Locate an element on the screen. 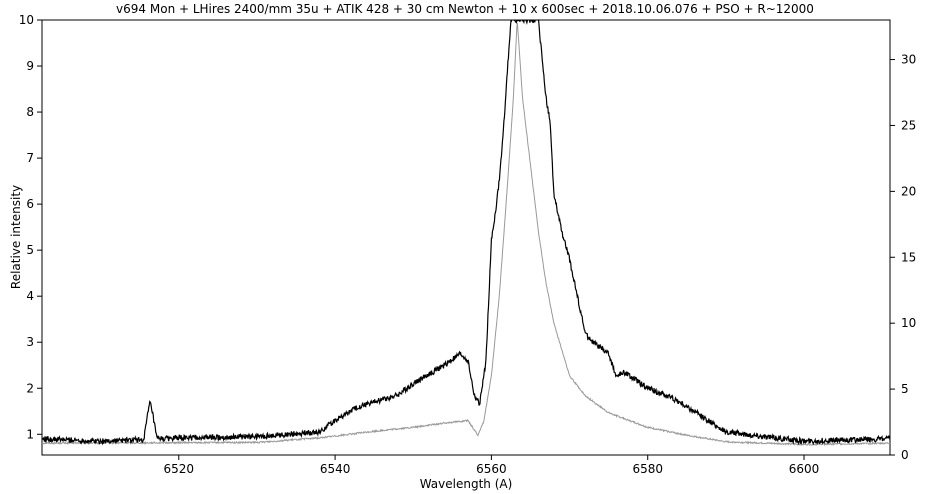 The height and width of the screenshot is (494, 930). y-tick-label: 6 is located at coordinates (30, 204).